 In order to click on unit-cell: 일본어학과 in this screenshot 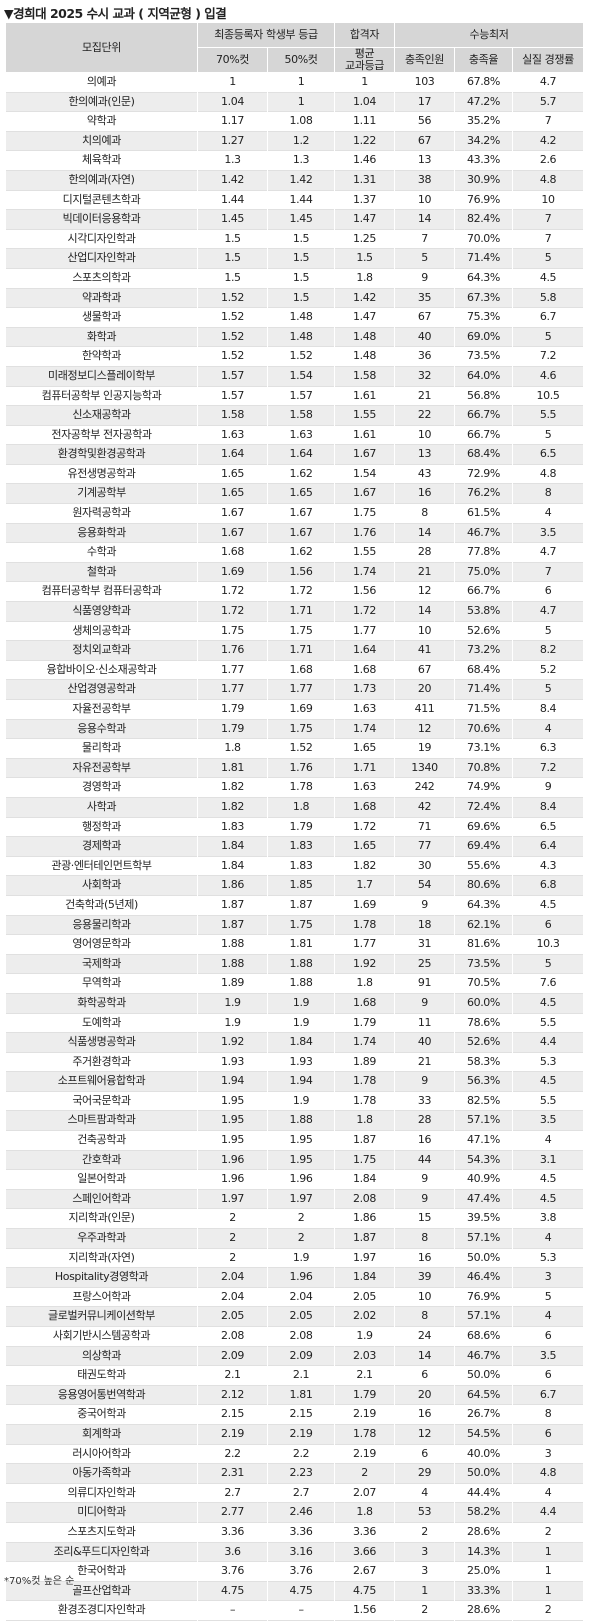, I will do `click(101, 1179)`.